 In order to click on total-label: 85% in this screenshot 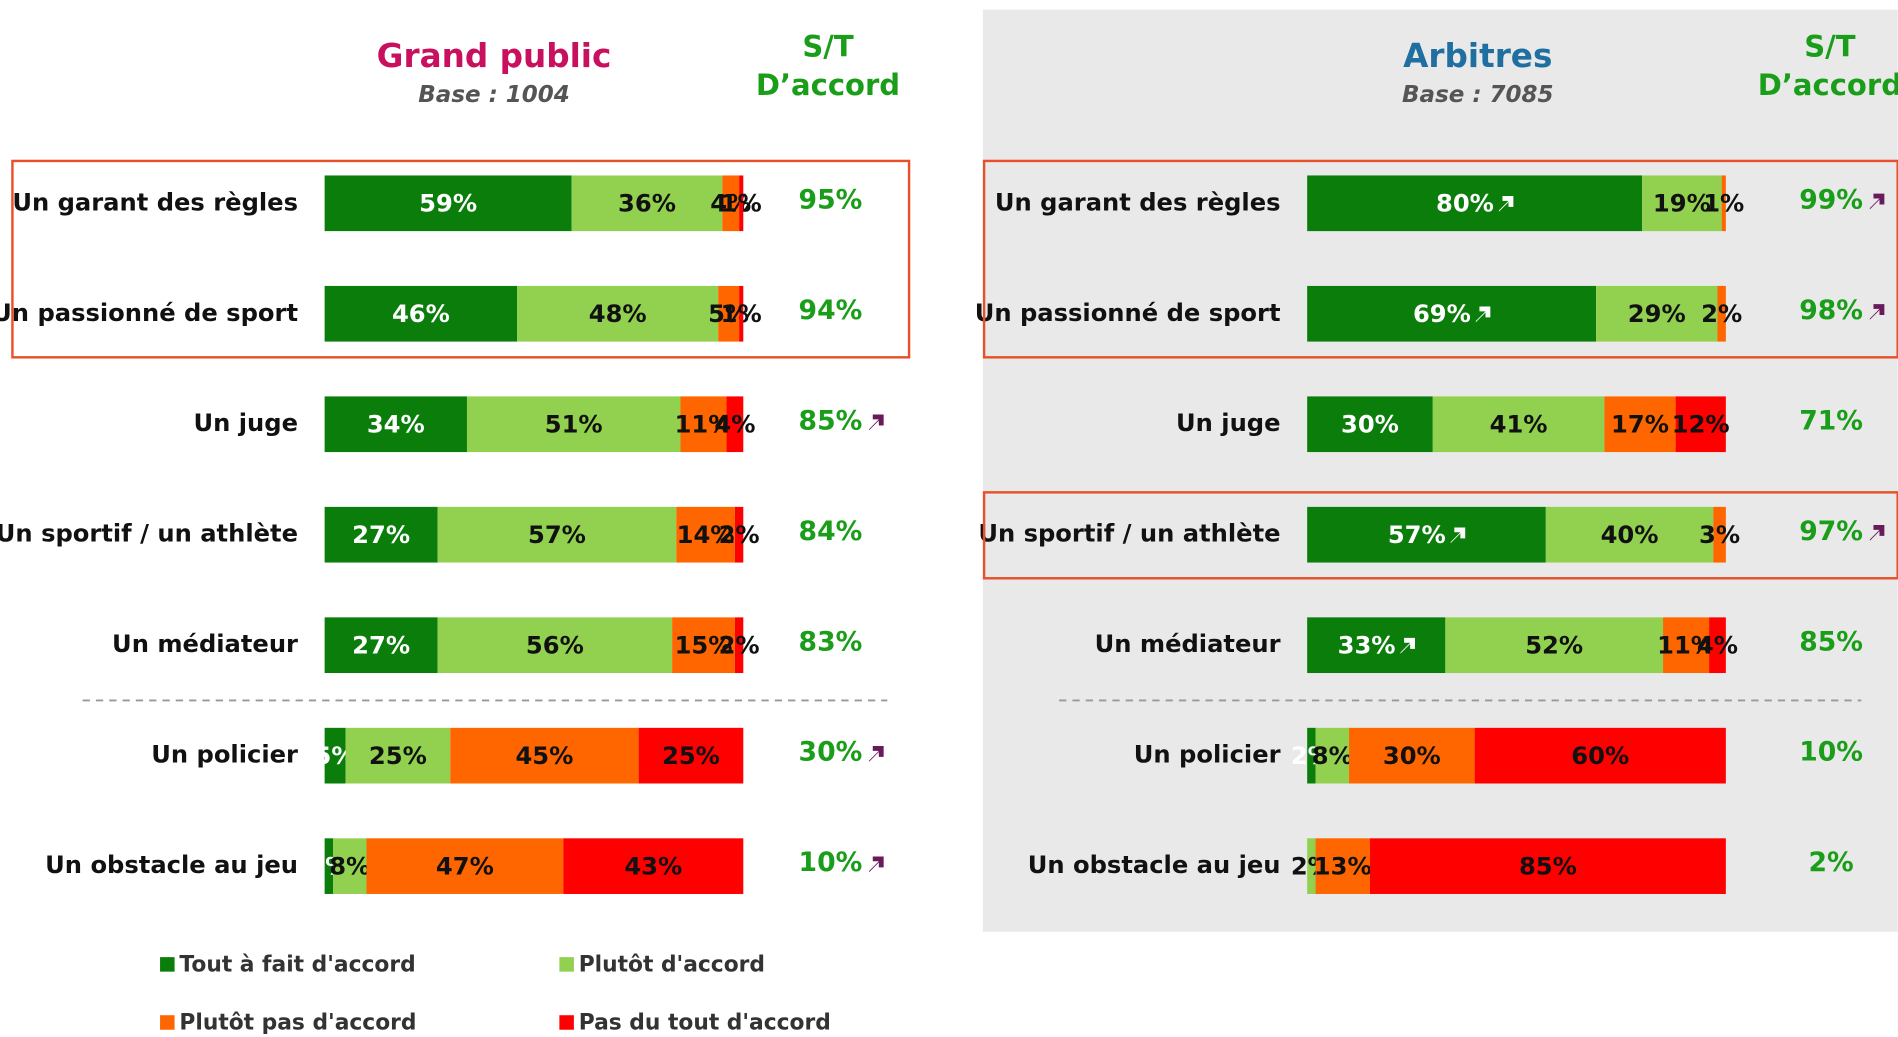, I will do `click(1831, 641)`.